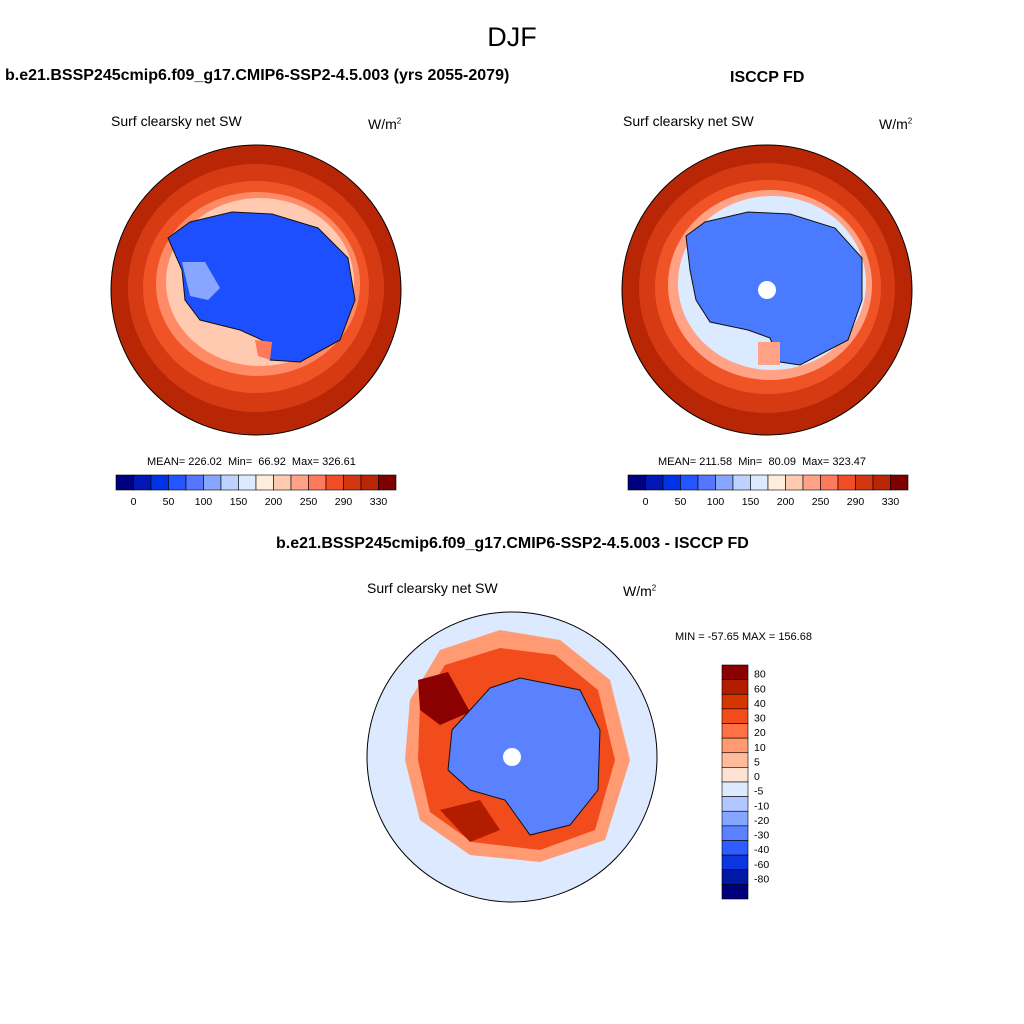 This screenshot has width=1024, height=1024. I want to click on stats-label-diff: MIN = -57.65 MAX = 156.68, so click(743, 637).